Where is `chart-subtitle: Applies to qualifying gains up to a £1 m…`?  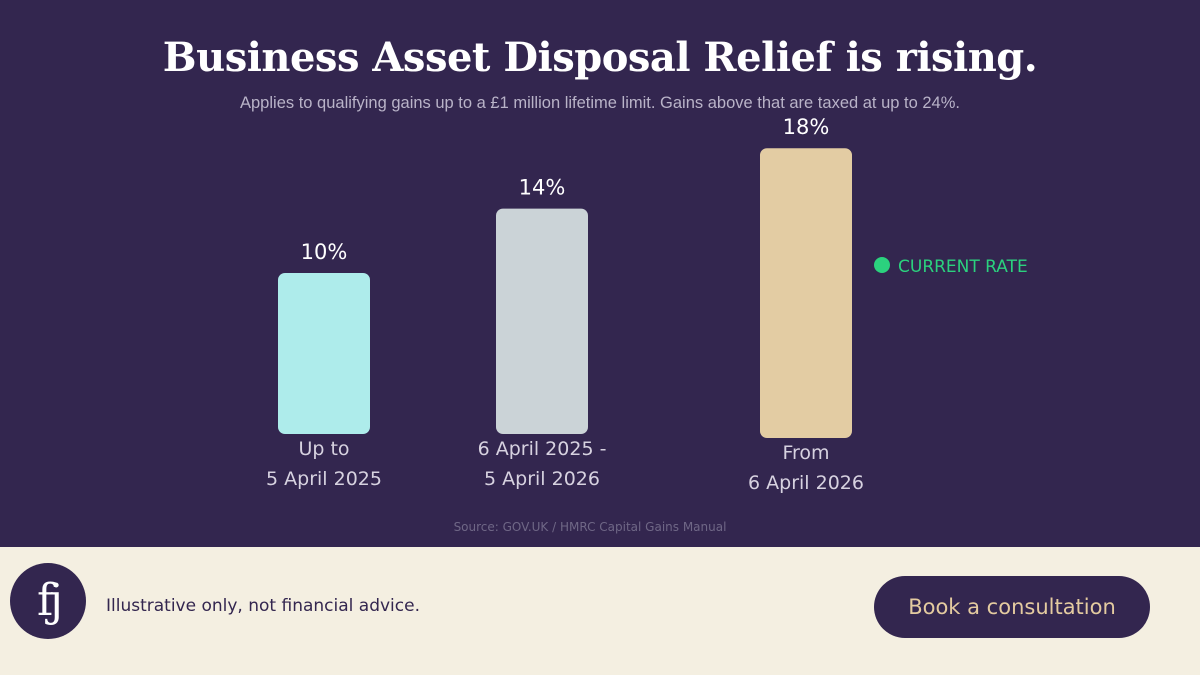 chart-subtitle: Applies to qualifying gains up to a £1 m… is located at coordinates (600, 103).